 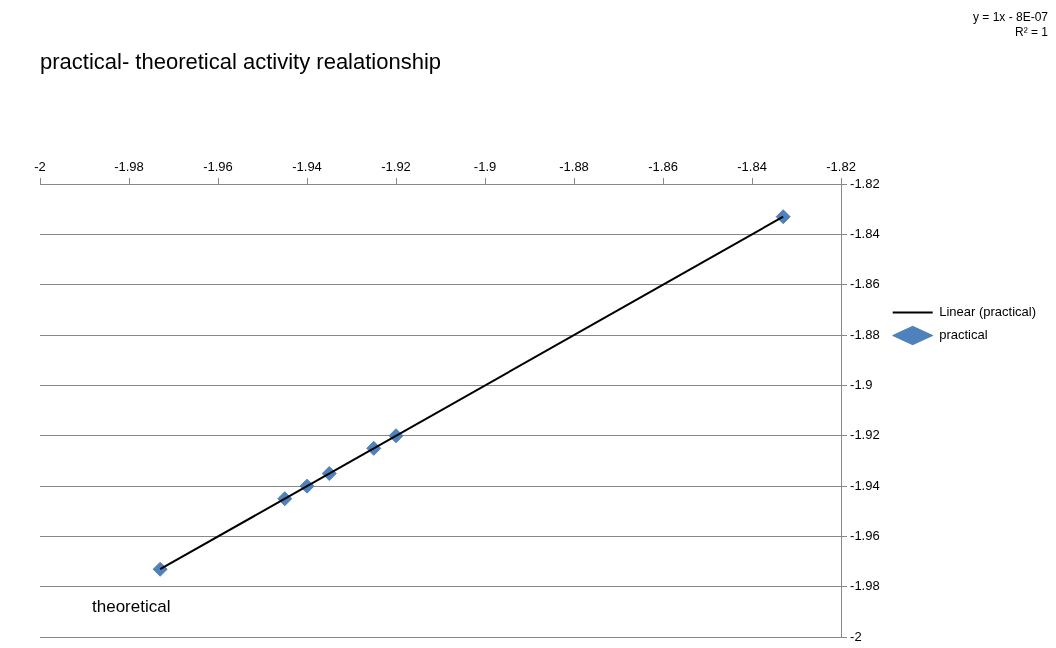 I want to click on x-tick-label: -1.88, so click(x=574, y=166).